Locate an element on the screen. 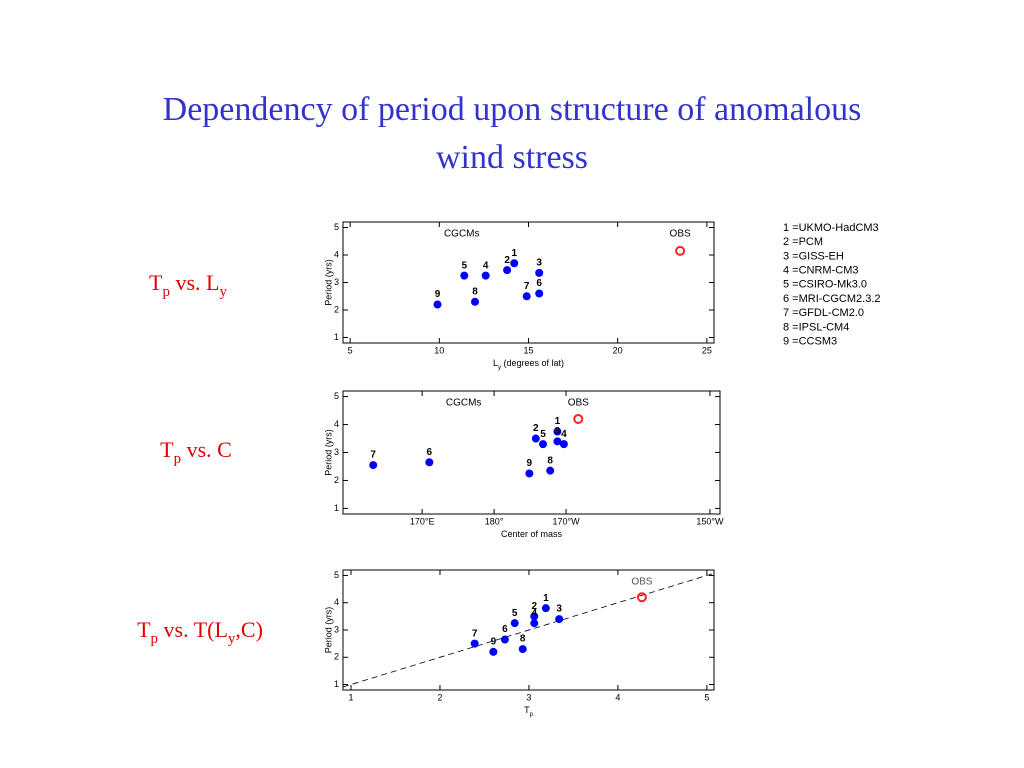 This screenshot has height=768, width=1024. point-label: 1 is located at coordinates (558, 421).